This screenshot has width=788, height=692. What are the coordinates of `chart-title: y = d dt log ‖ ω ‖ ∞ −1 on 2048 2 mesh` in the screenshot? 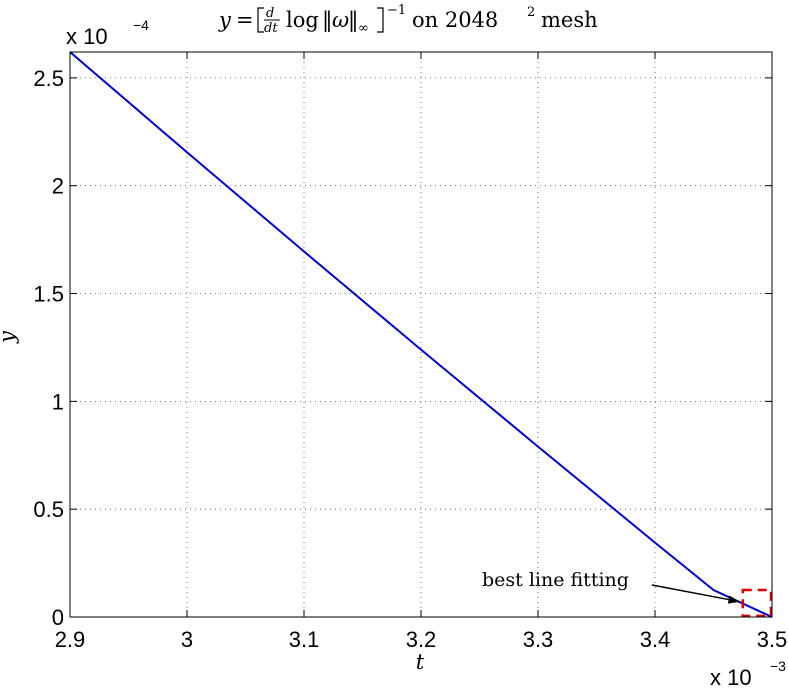 It's located at (408, 19).